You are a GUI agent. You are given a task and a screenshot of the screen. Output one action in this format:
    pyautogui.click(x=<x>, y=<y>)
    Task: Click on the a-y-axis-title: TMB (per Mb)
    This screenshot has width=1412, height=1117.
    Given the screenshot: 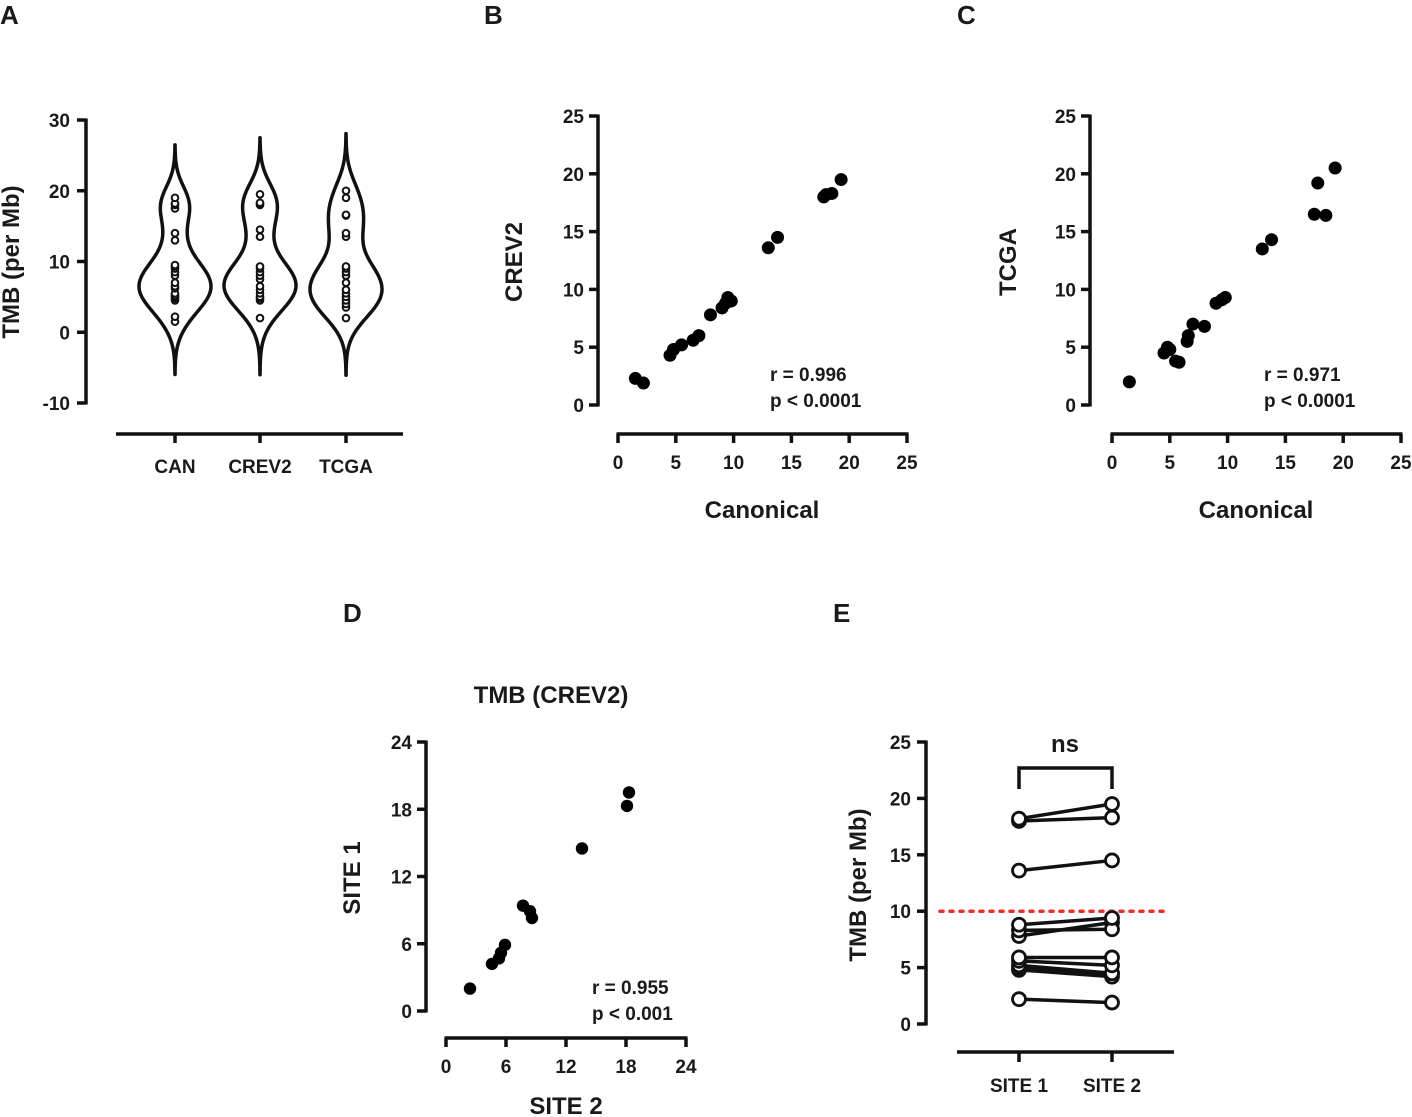 What is the action you would take?
    pyautogui.click(x=12, y=261)
    